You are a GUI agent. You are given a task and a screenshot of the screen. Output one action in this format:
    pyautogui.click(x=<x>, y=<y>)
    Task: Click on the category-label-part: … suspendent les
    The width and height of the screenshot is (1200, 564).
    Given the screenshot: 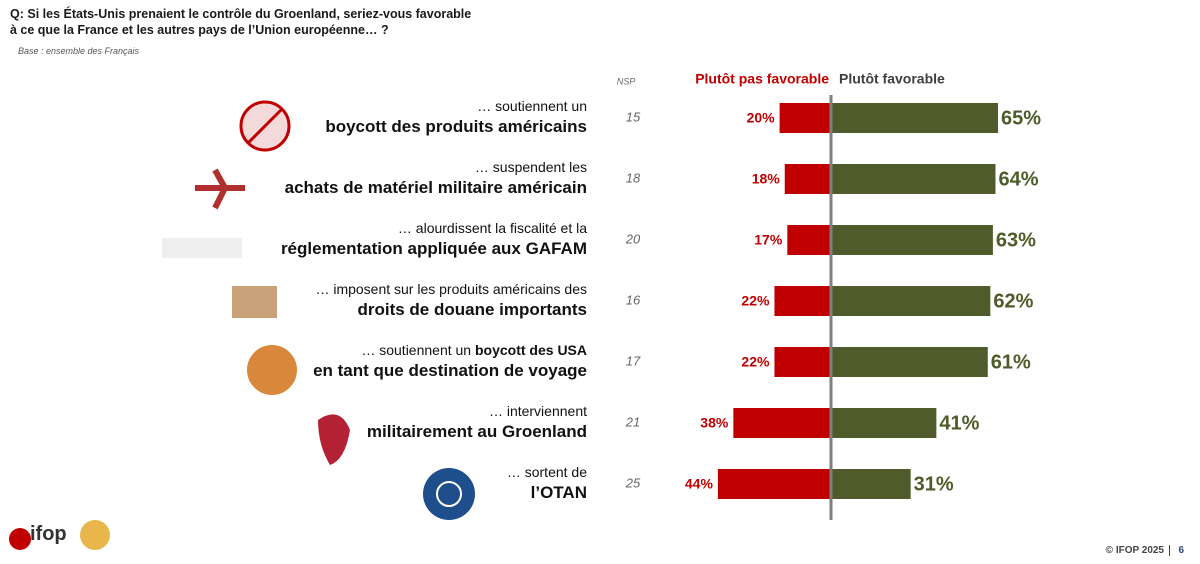 What is the action you would take?
    pyautogui.click(x=531, y=167)
    